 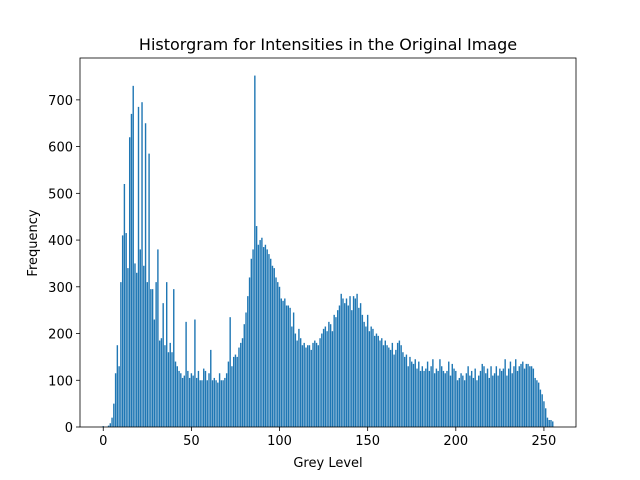 What do you see at coordinates (60, 148) in the screenshot?
I see `y-tick-label: 600` at bounding box center [60, 148].